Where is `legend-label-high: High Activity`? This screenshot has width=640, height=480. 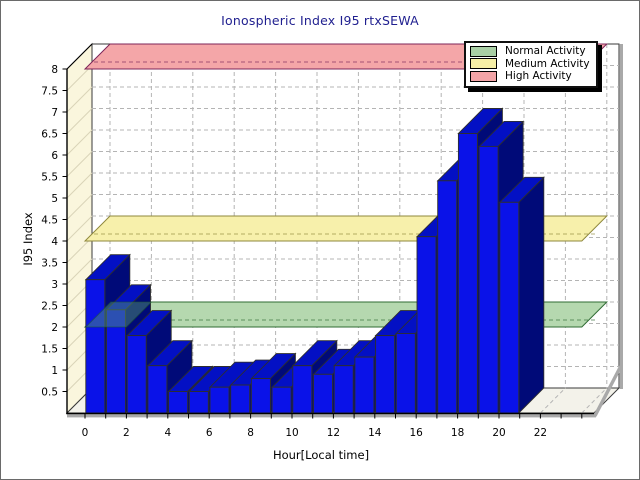 legend-label-high: High Activity is located at coordinates (538, 76).